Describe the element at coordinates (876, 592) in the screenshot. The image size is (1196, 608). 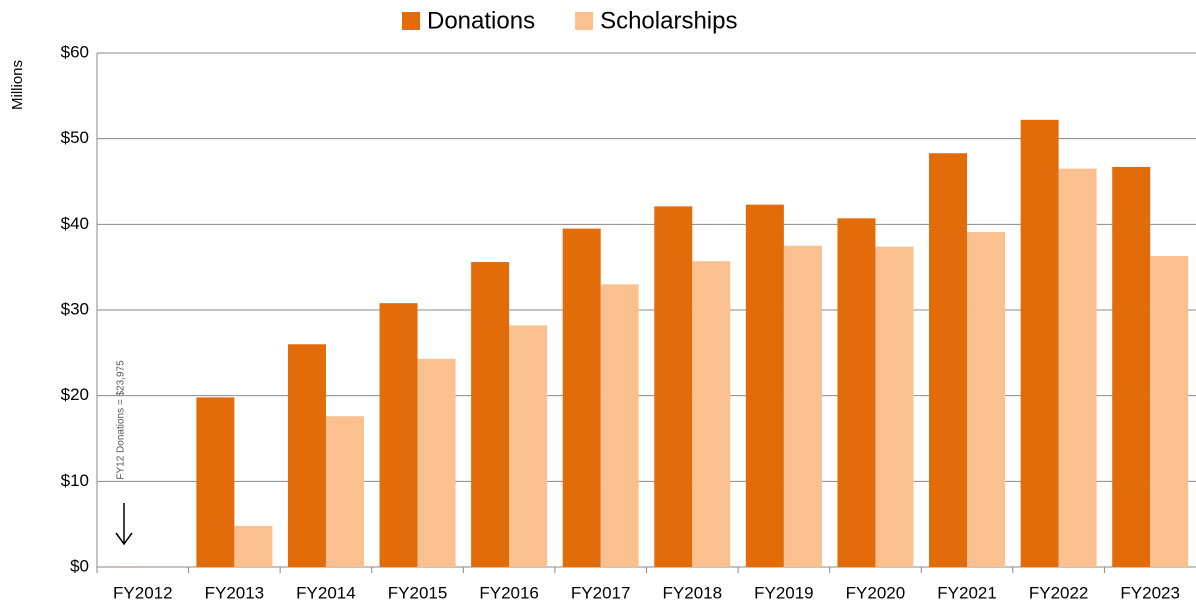
I see `x-tick-label: FY2020` at that location.